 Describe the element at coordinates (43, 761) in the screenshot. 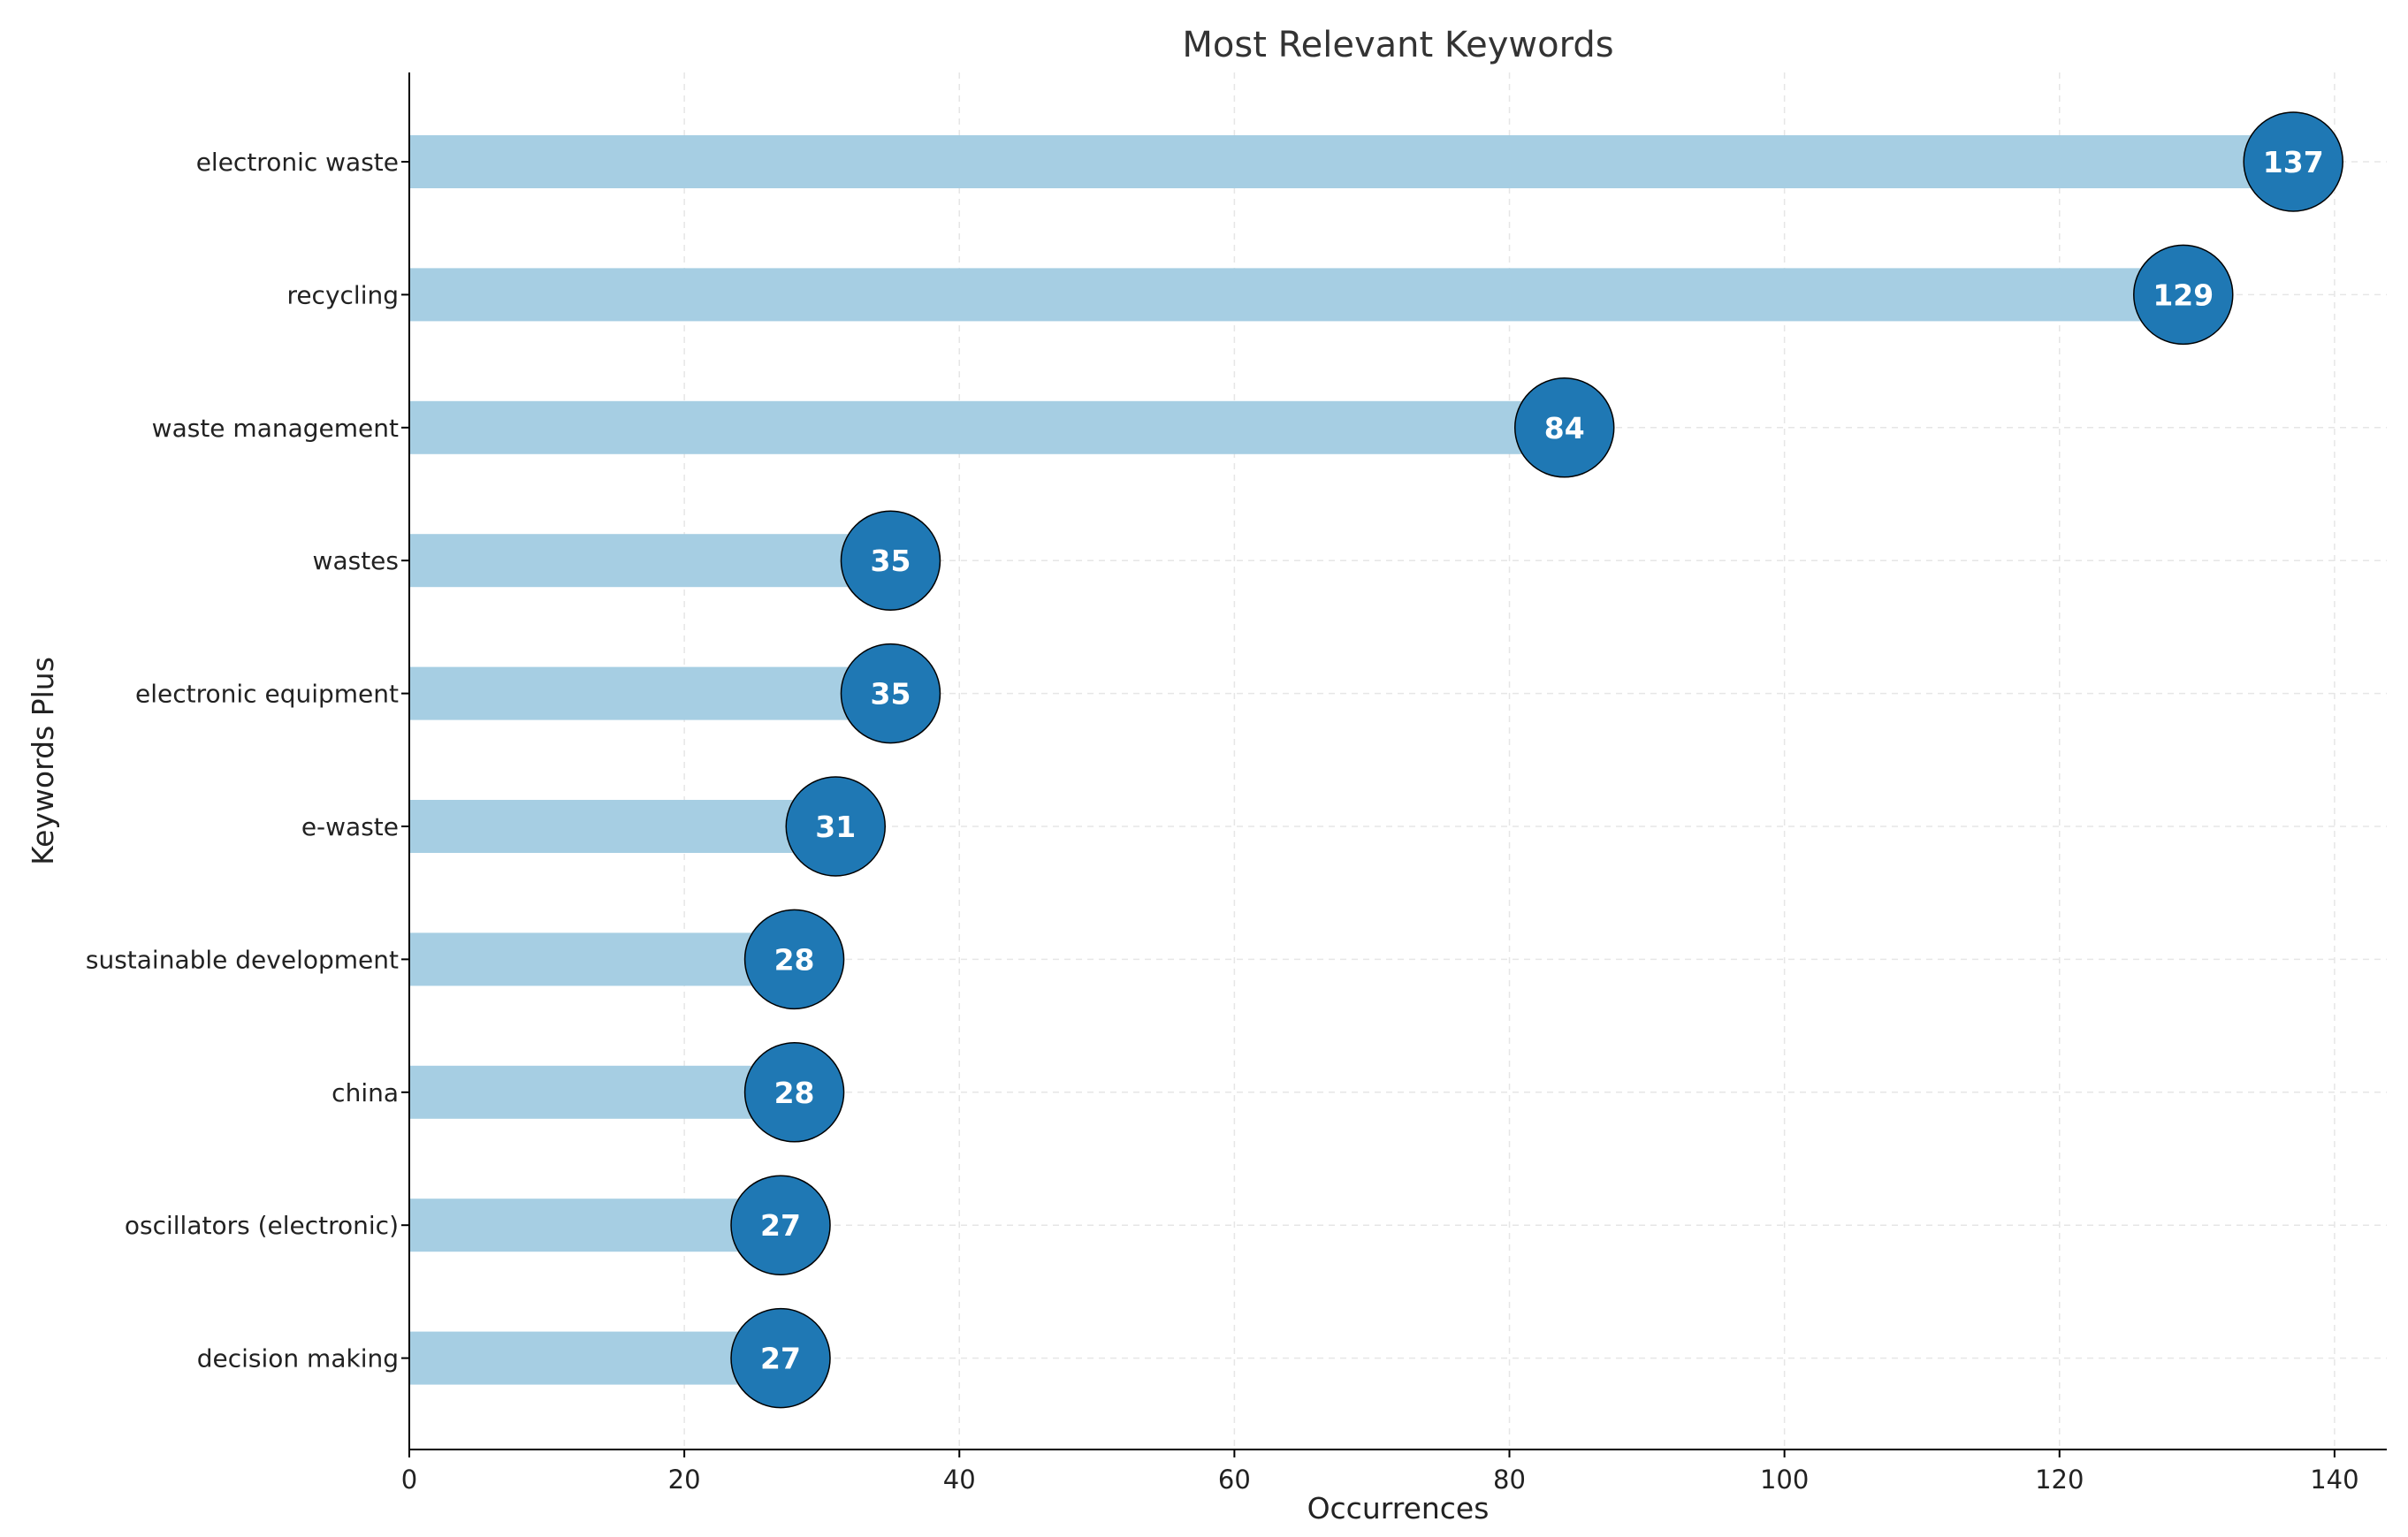

I see `y-axis-label: Keywords Plus` at that location.